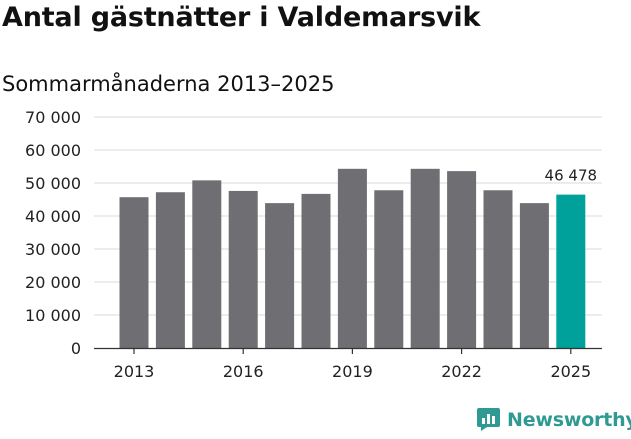 The height and width of the screenshot is (439, 631). Describe the element at coordinates (316, 270) in the screenshot. I see `bar-2018` at that location.